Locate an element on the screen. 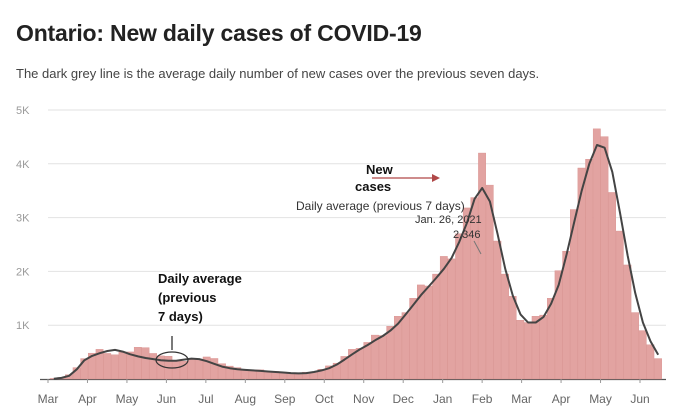 This screenshot has height=419, width=684. x-tick-label: Aug is located at coordinates (245, 399).